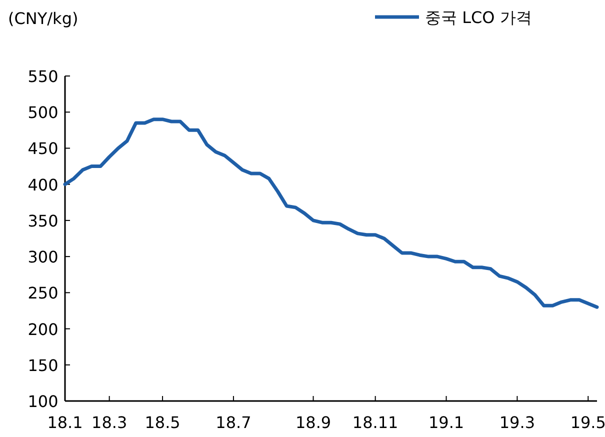 This screenshot has width=605, height=437. What do you see at coordinates (162, 422) in the screenshot?
I see `x-tick-label: 18.5` at bounding box center [162, 422].